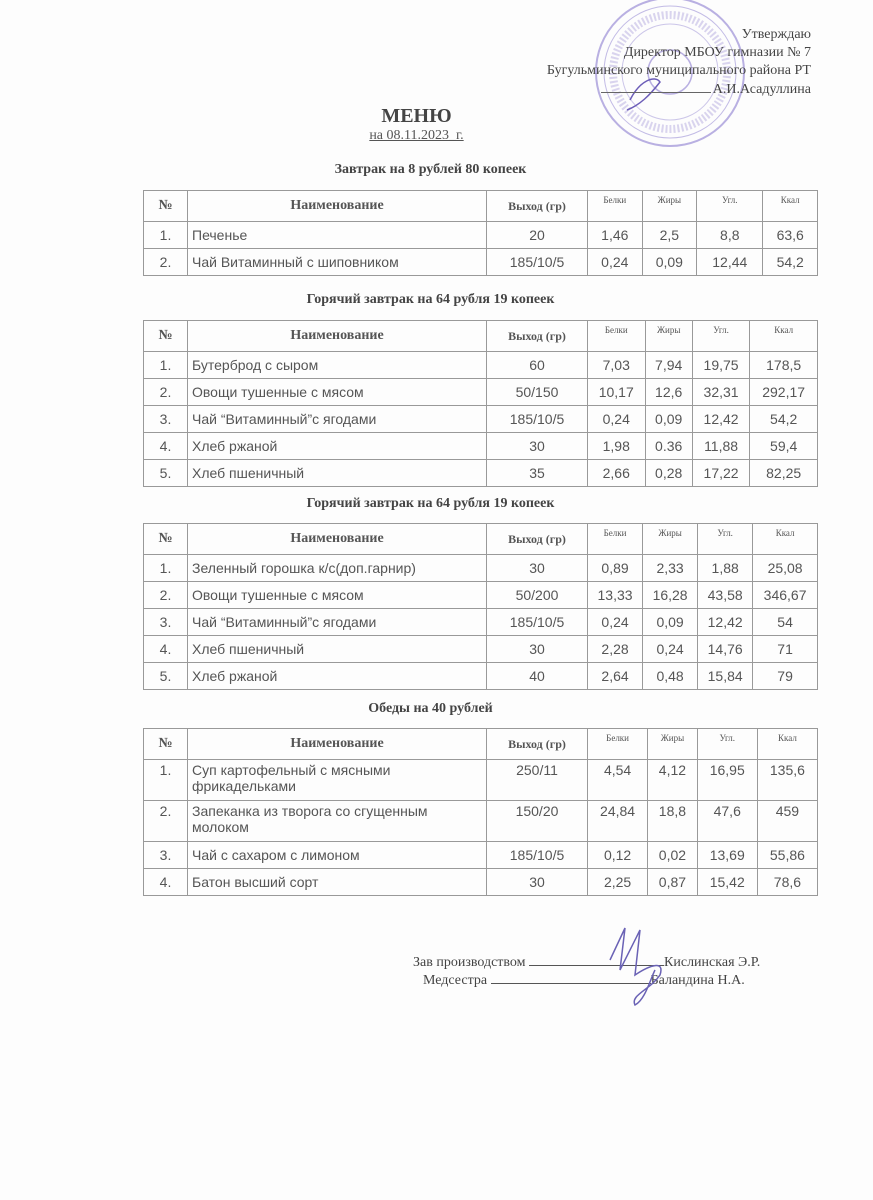  I want to click on item-kcal: 292,17, so click(783, 392).